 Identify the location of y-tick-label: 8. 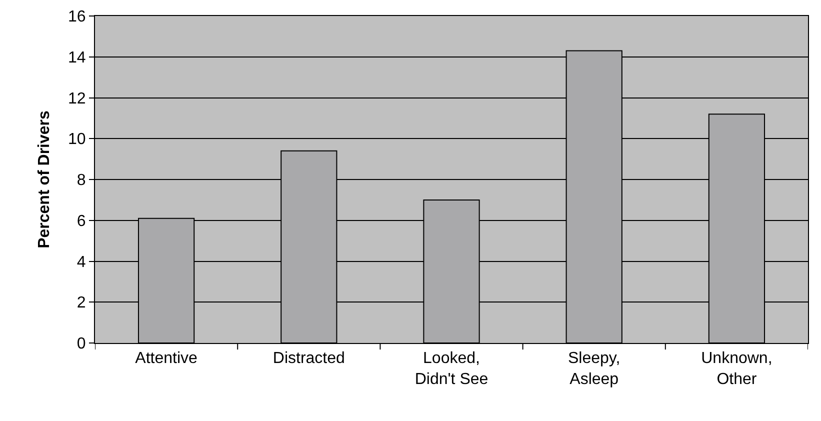
(81, 181).